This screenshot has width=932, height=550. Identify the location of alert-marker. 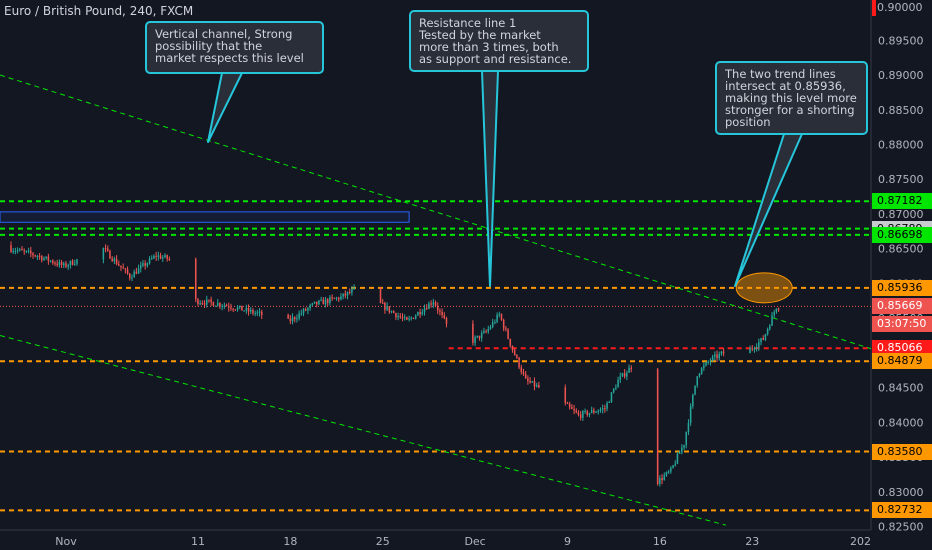
(874, 8).